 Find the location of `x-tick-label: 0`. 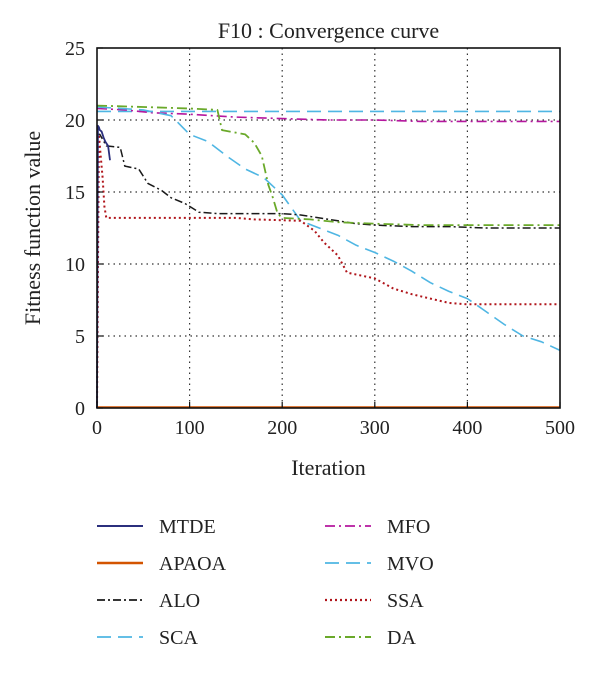

x-tick-label: 0 is located at coordinates (97, 428).